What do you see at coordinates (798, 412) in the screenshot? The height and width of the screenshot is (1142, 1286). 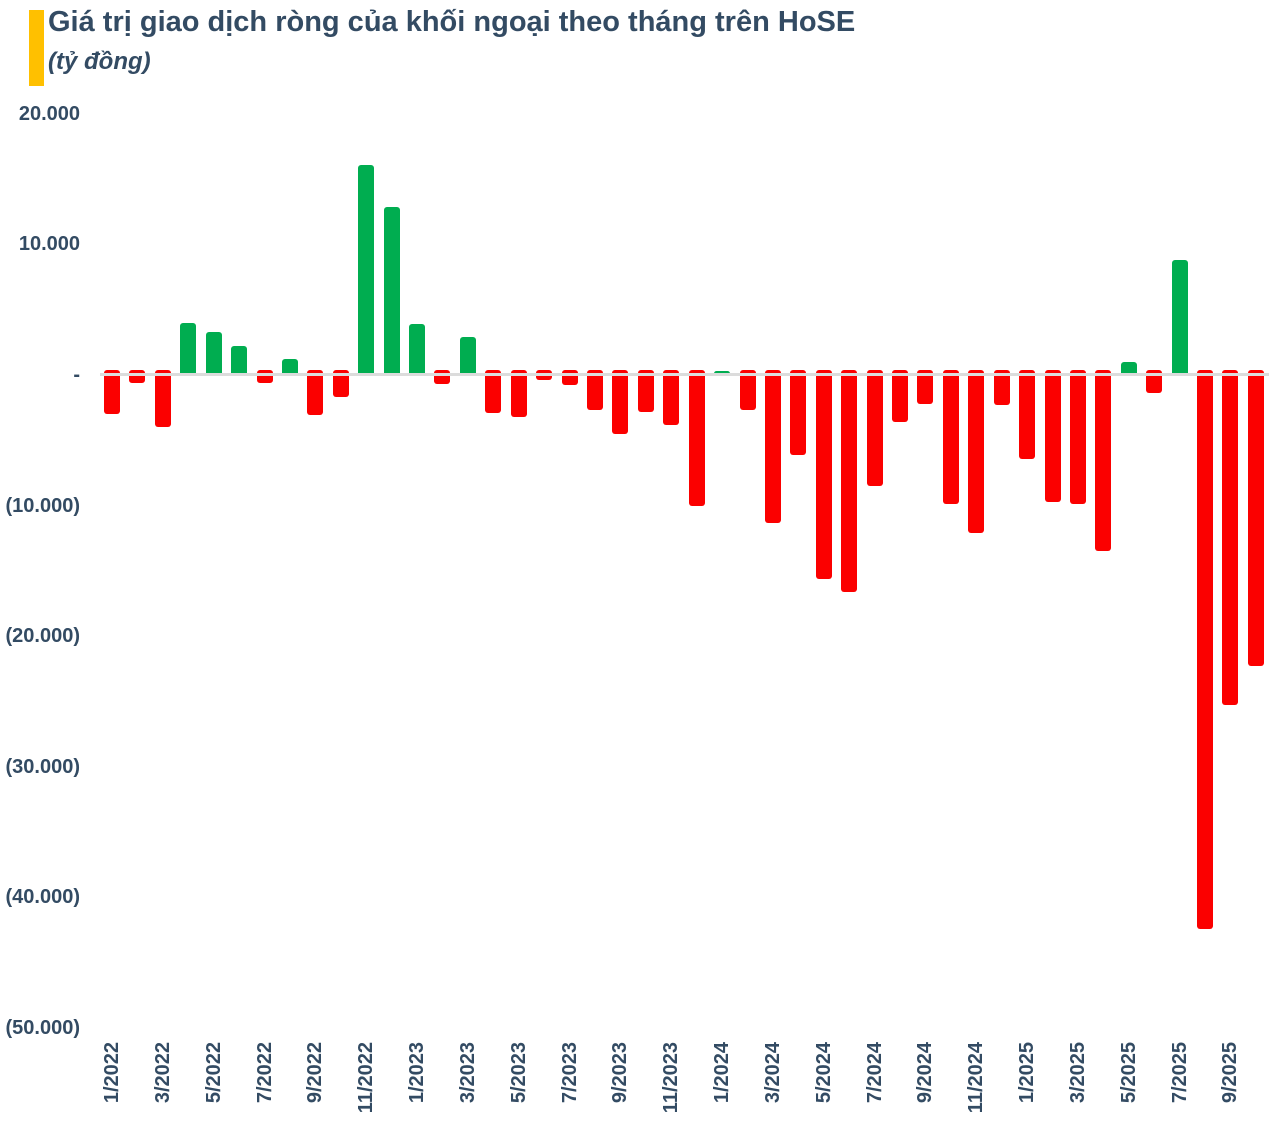 I see `bar-4/2024` at bounding box center [798, 412].